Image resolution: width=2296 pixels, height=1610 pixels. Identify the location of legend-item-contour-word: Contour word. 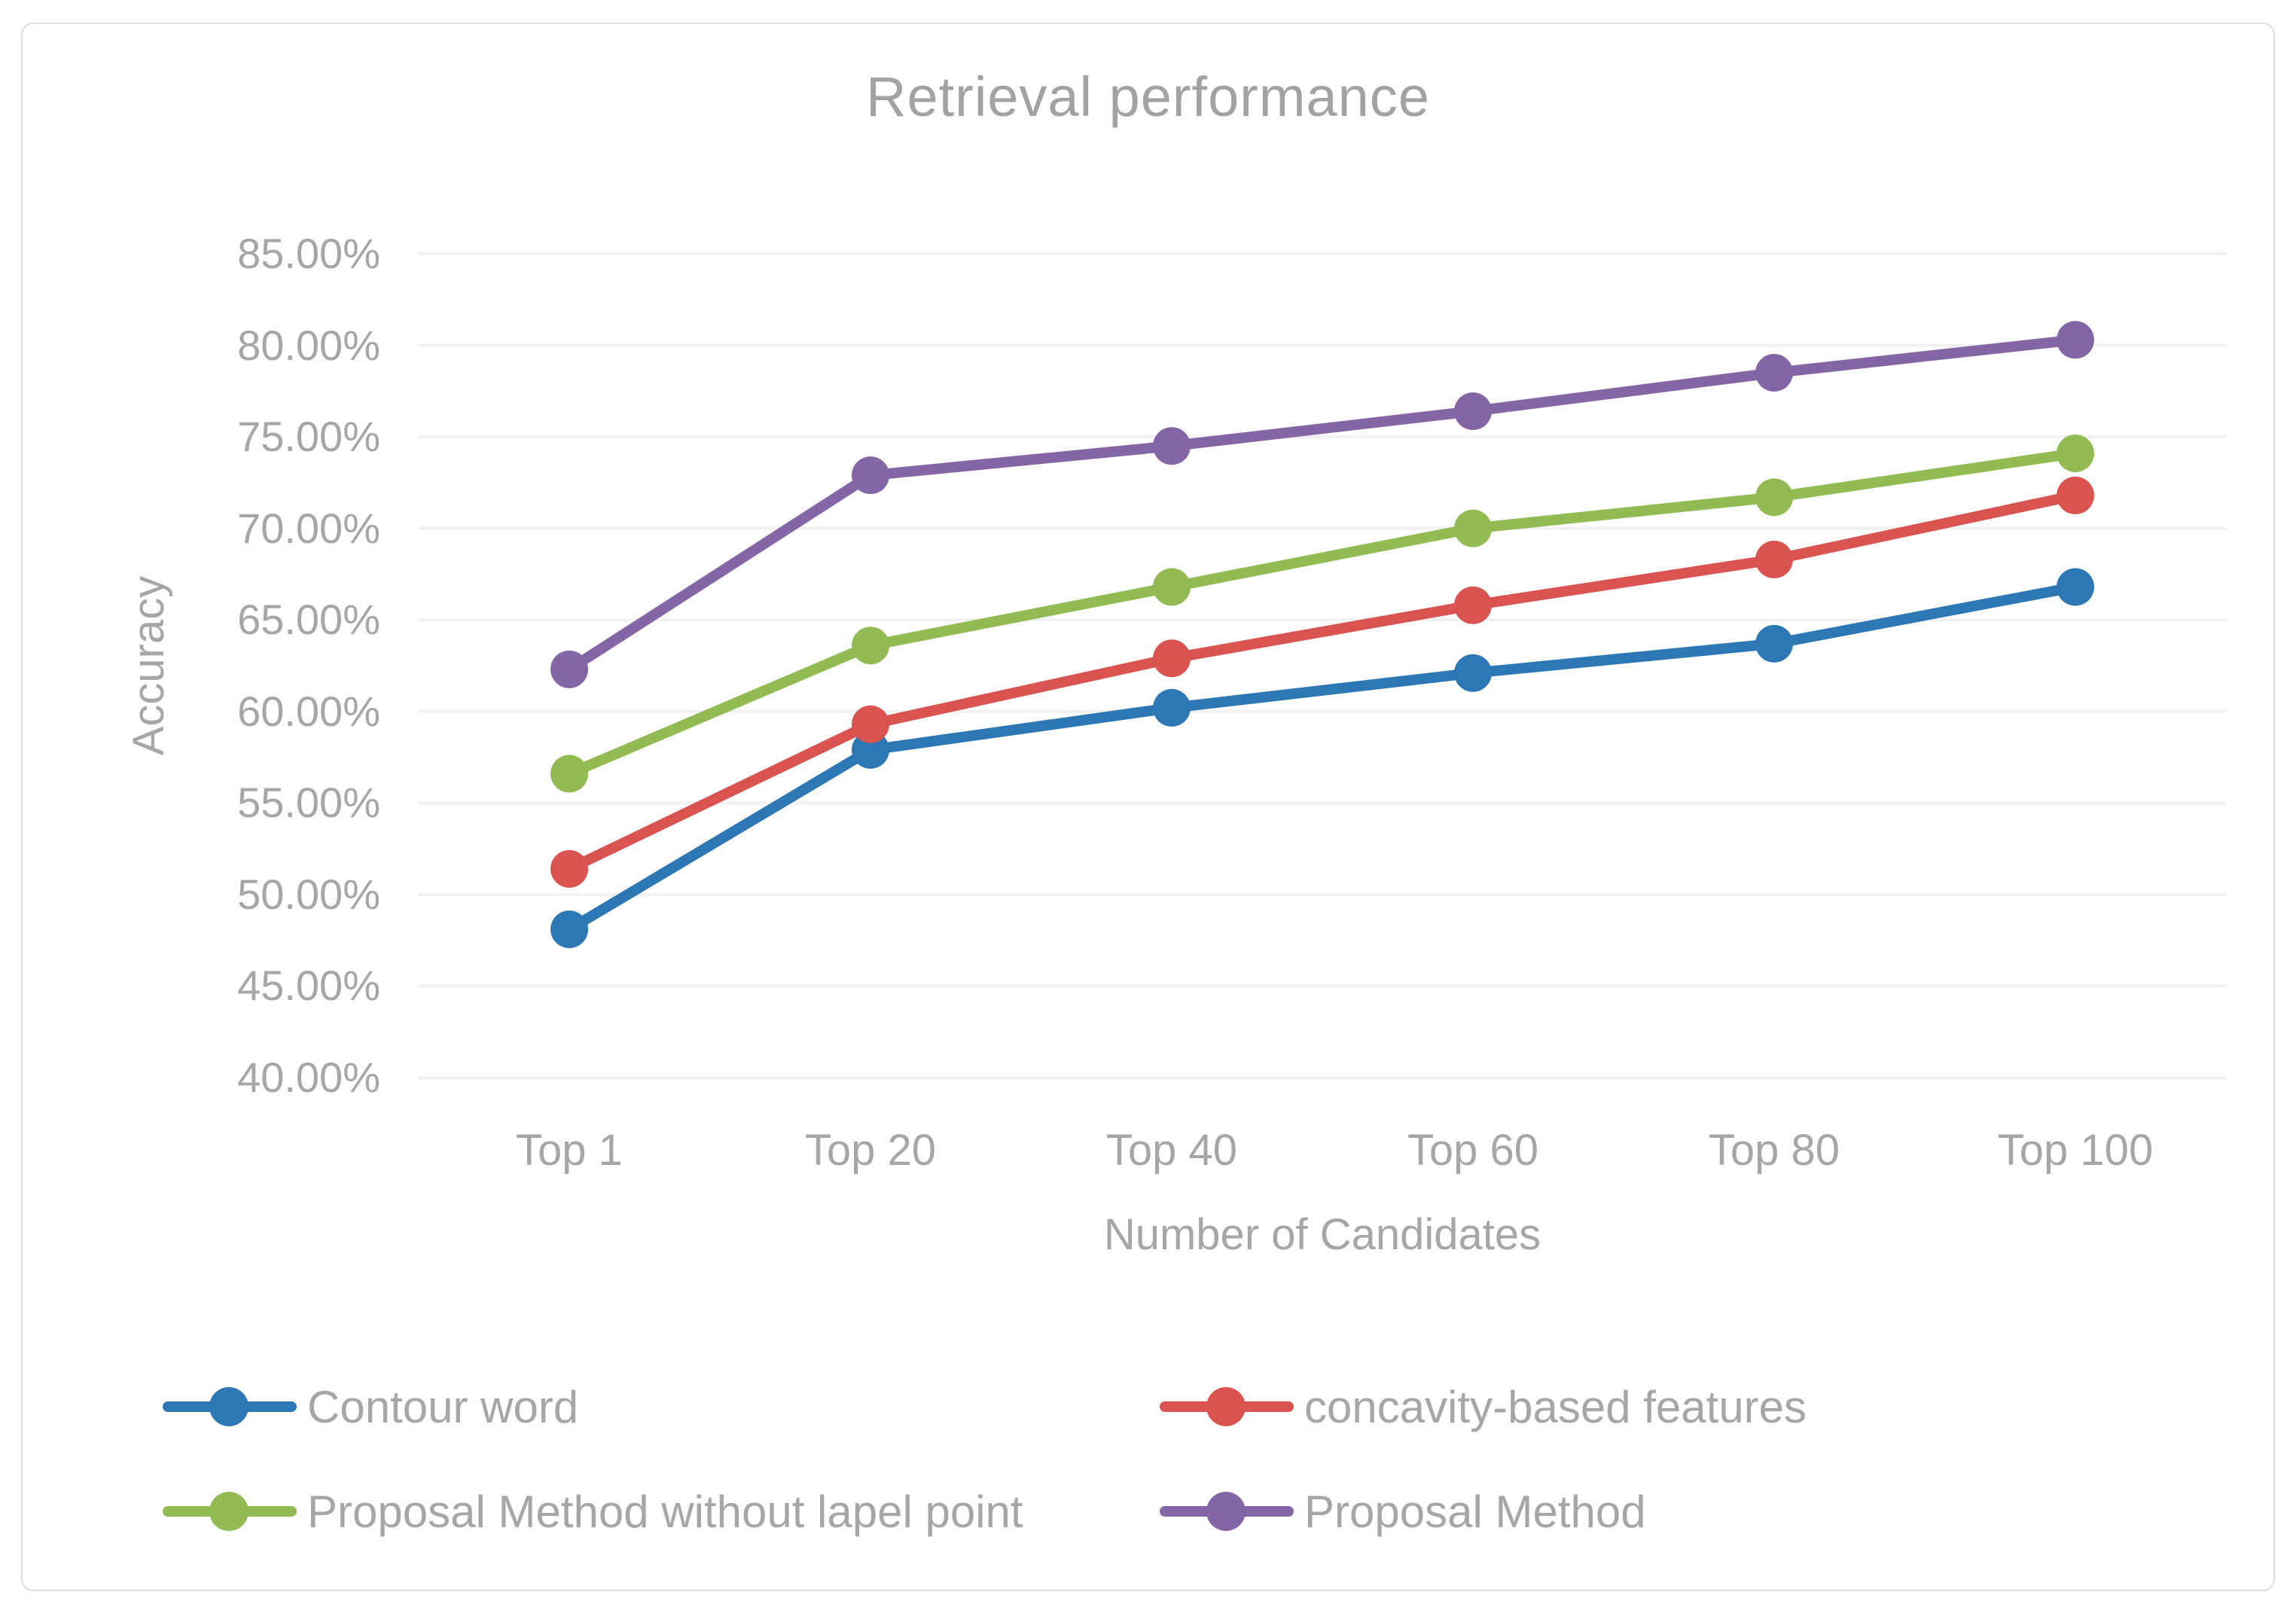
(370, 1407).